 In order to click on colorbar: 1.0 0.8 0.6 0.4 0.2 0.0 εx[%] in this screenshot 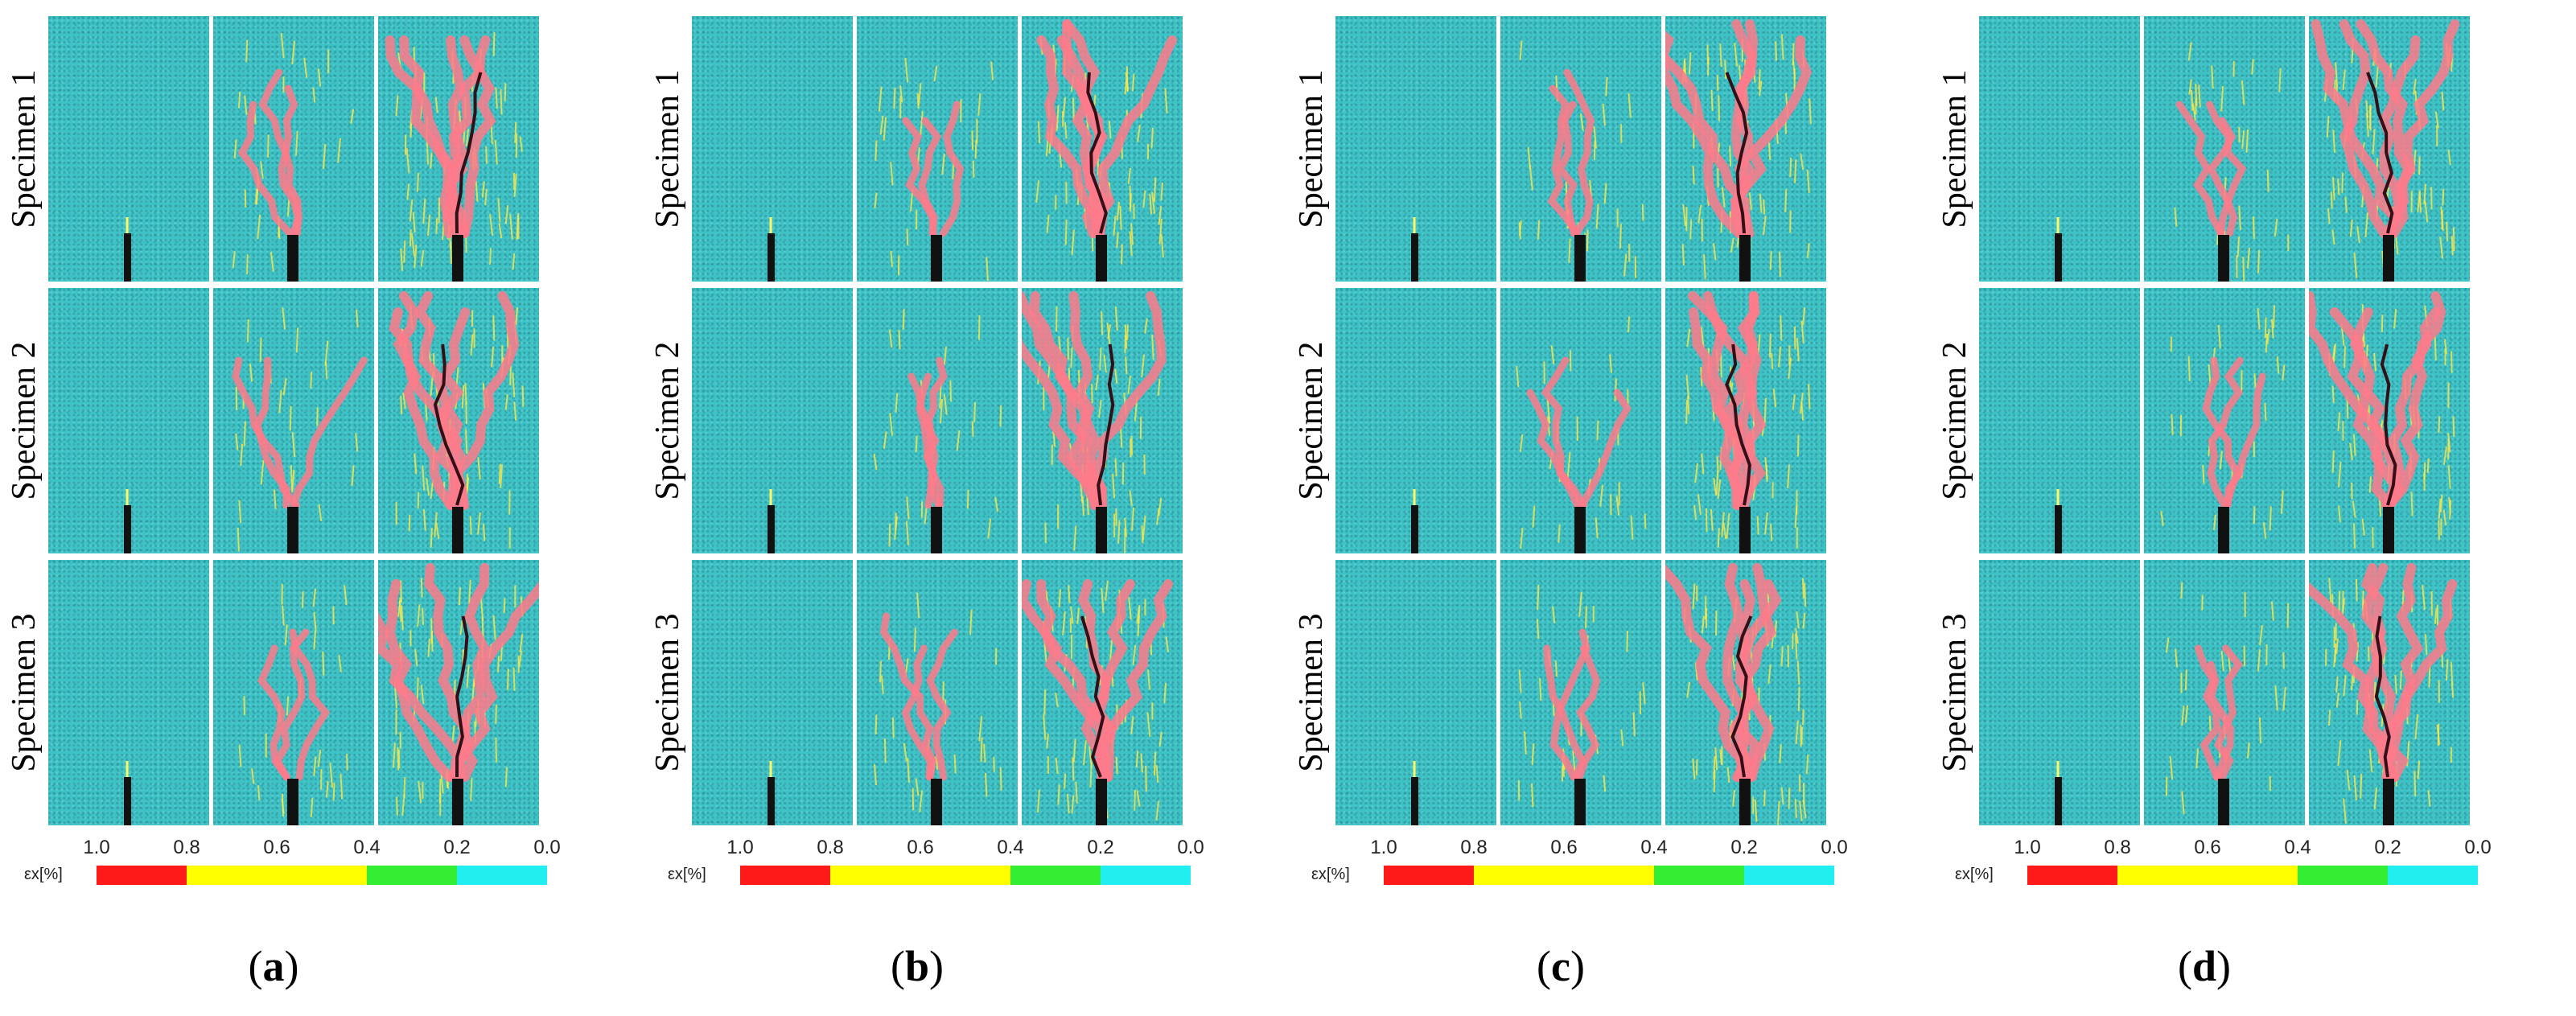, I will do `click(1579, 869)`.